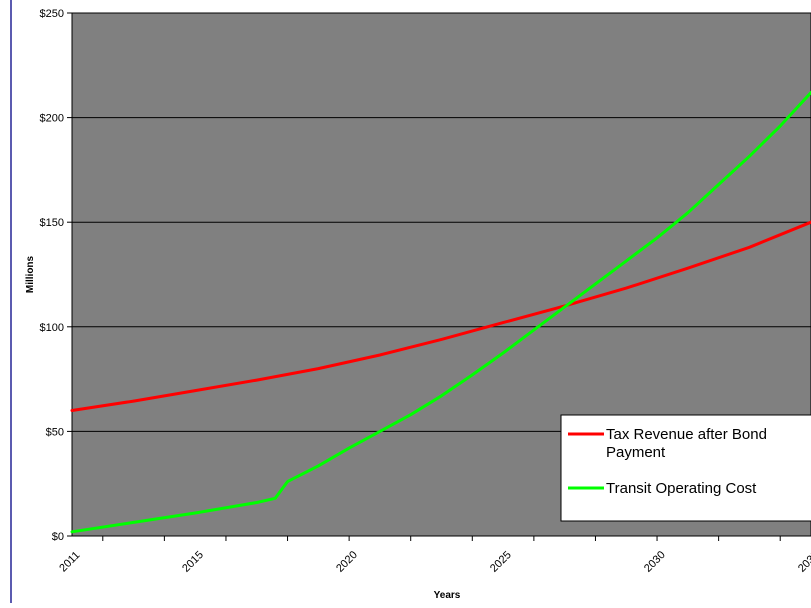  I want to click on x-tick-label-5: 2035, so click(803, 562).